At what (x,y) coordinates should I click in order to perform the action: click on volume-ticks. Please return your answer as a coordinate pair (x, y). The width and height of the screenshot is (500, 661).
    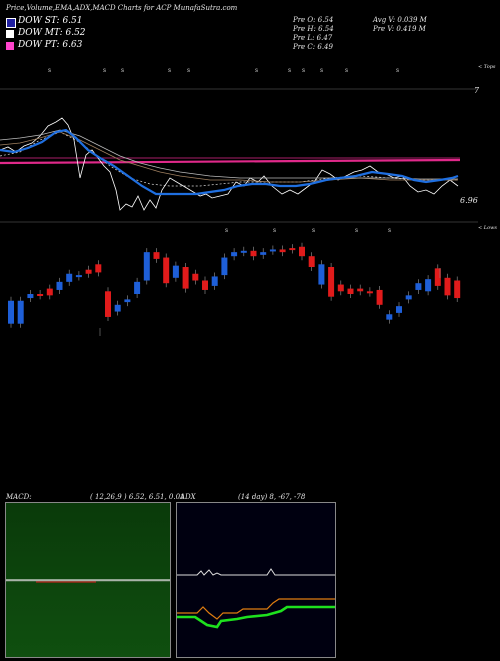
    Looking at the image, I should click on (270, 302).